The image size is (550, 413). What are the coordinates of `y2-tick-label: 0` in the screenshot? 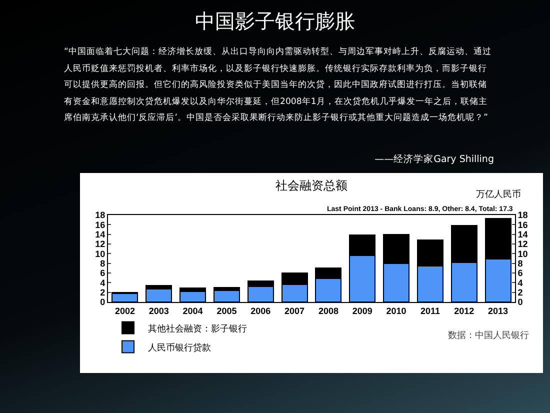 It's located at (520, 302).